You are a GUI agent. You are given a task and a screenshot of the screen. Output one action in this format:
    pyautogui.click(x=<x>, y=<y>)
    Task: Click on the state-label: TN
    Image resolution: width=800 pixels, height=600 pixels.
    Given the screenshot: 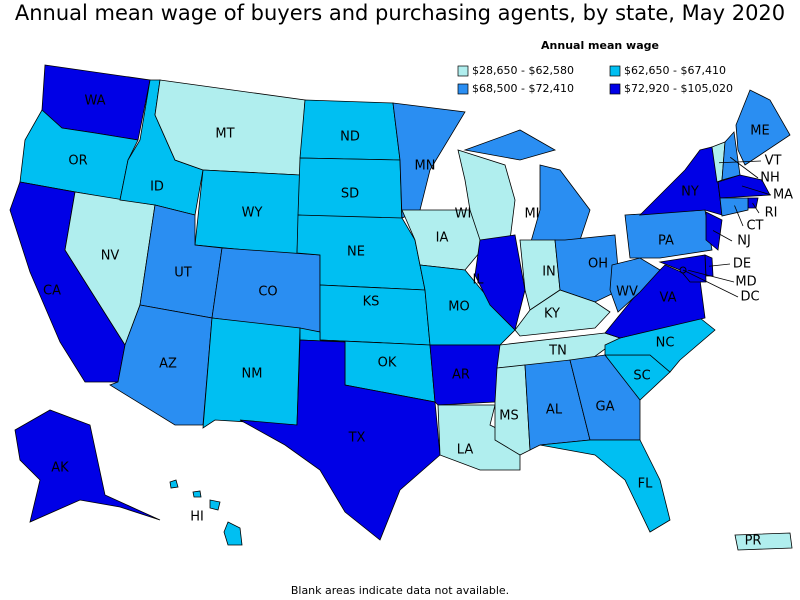 What is the action you would take?
    pyautogui.click(x=557, y=351)
    